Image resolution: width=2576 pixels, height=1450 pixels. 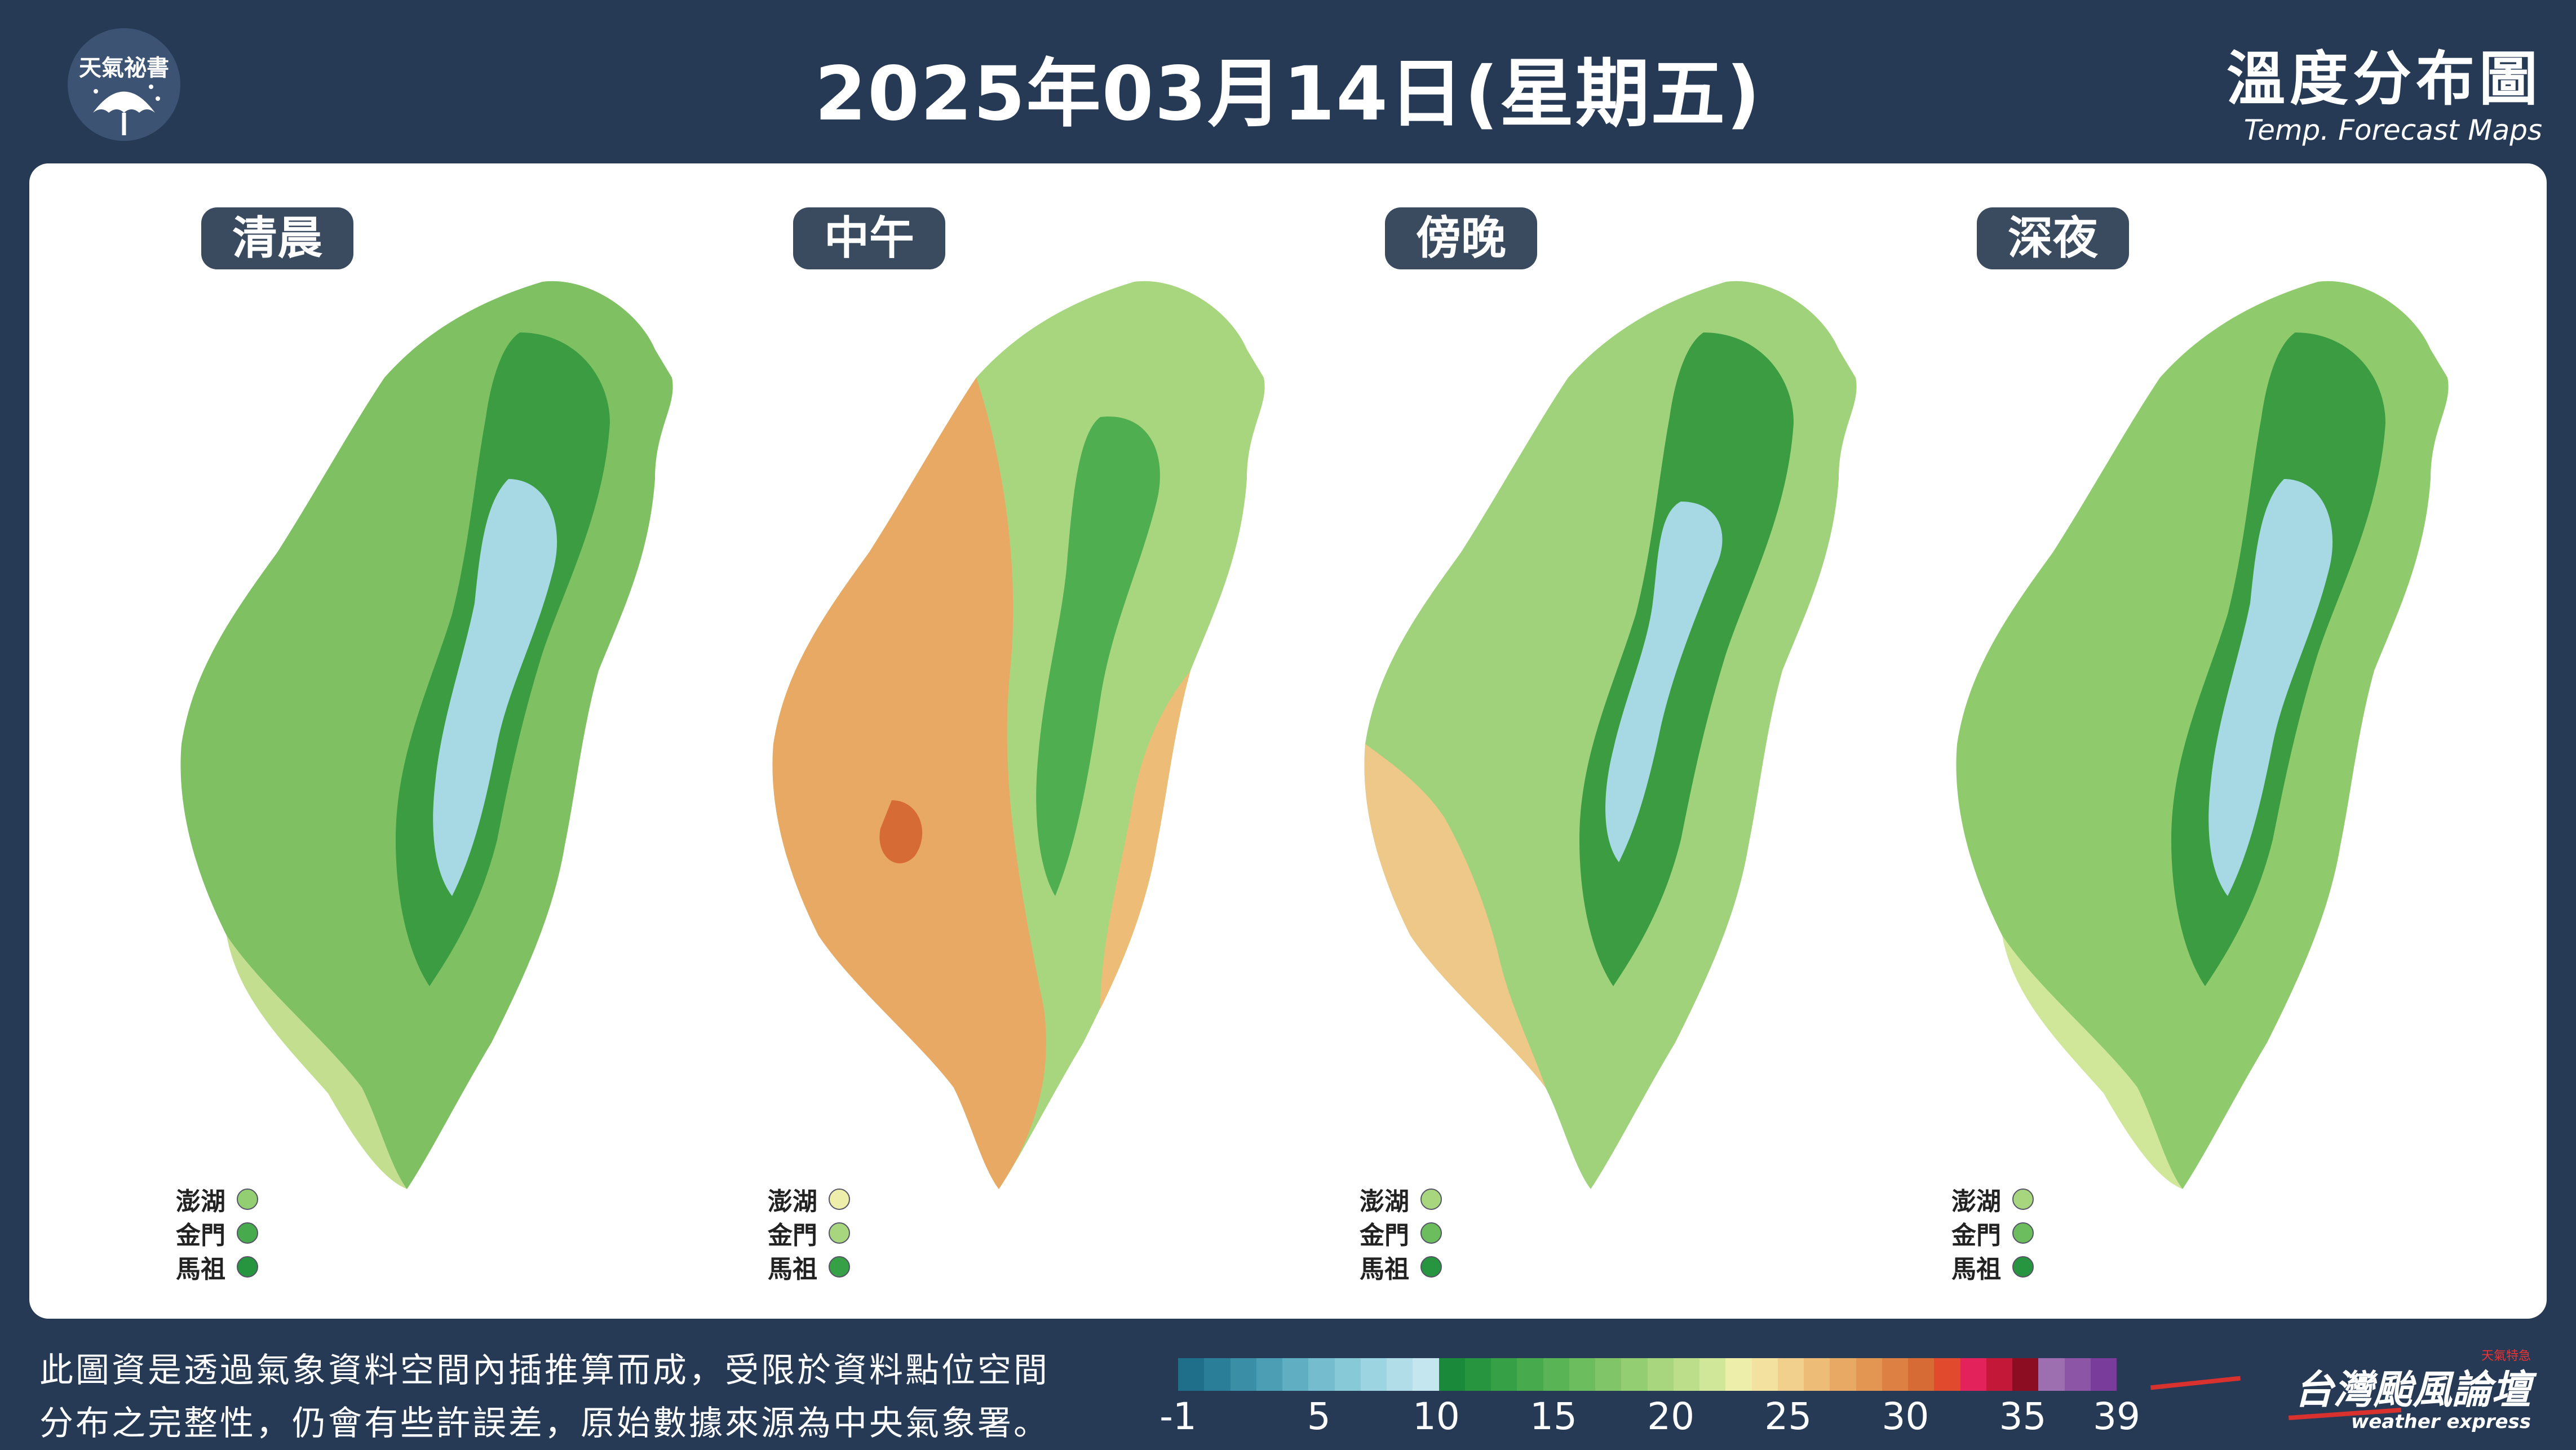 What do you see at coordinates (2384, 79) in the screenshot?
I see `title-zh: 溫度分布圖` at bounding box center [2384, 79].